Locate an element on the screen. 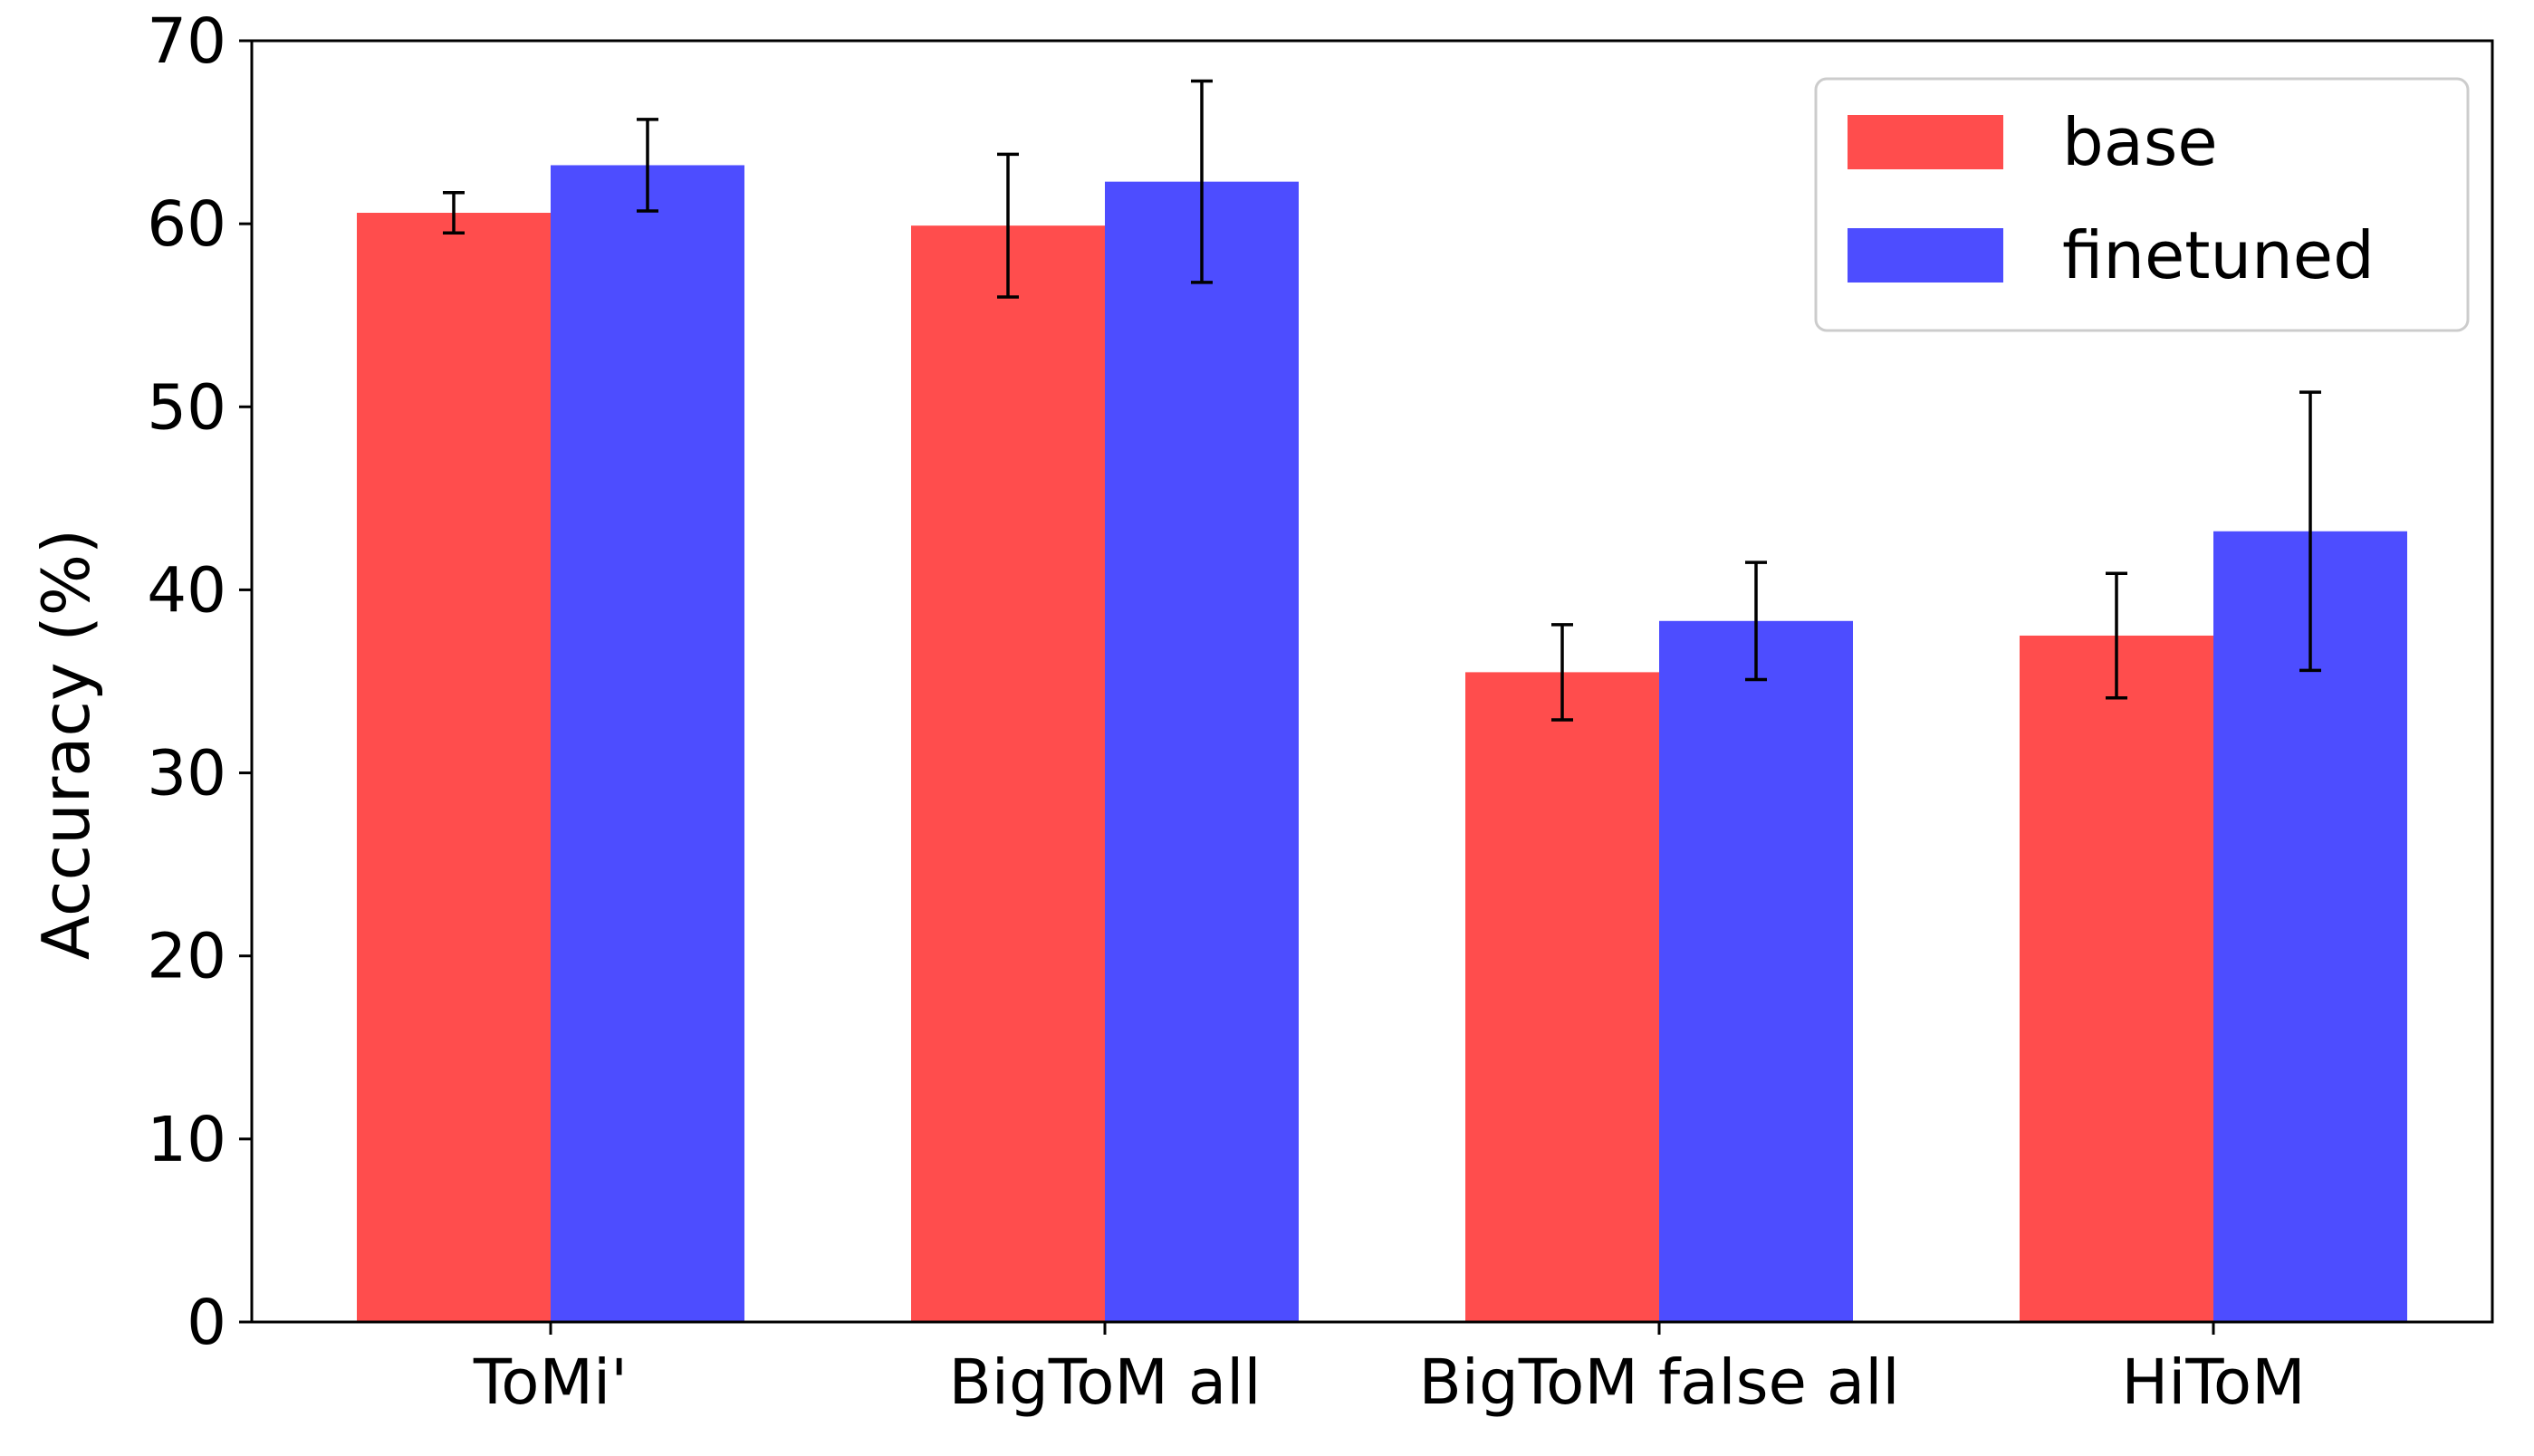 This screenshot has width=2534, height=1456. y-tick-label: 70 is located at coordinates (186, 41).